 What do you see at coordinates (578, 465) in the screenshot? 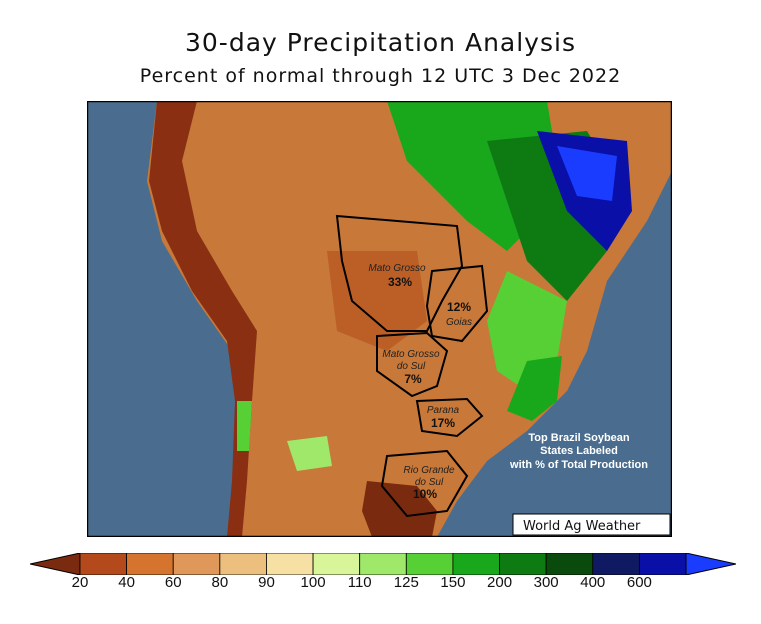
I see `annotation-line-3: with % of Total Production` at bounding box center [578, 465].